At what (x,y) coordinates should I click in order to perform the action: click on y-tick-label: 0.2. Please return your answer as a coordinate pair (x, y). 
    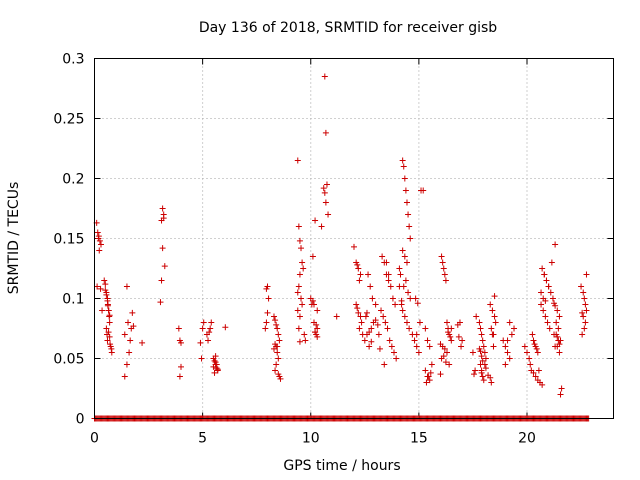
    Looking at the image, I should click on (73, 180).